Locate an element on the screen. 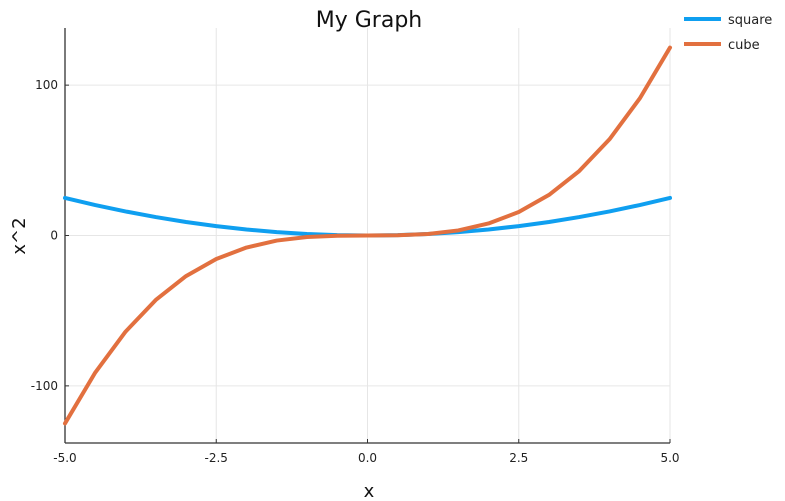 The height and width of the screenshot is (501, 785). y-tick-label: 100 is located at coordinates (46, 85).